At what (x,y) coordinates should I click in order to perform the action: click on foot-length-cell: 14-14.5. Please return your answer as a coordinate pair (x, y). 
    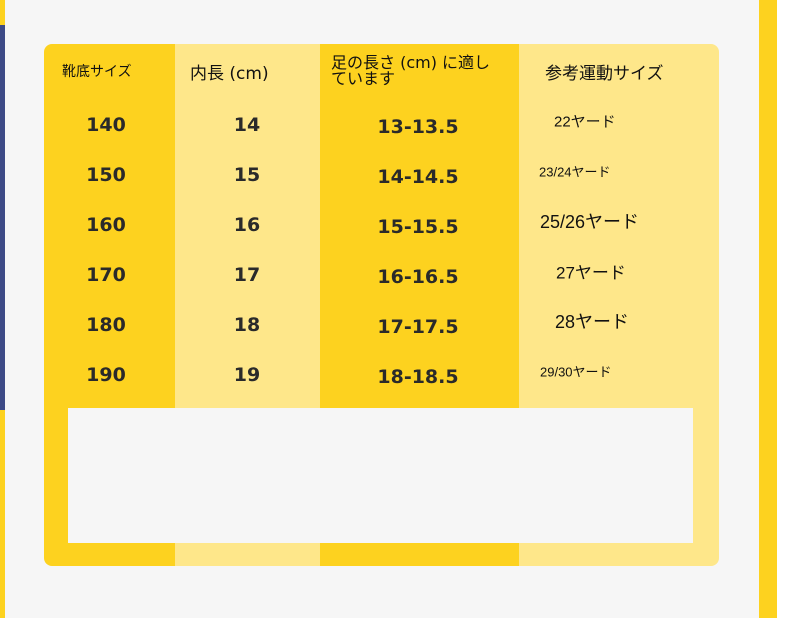
    Looking at the image, I should click on (418, 177).